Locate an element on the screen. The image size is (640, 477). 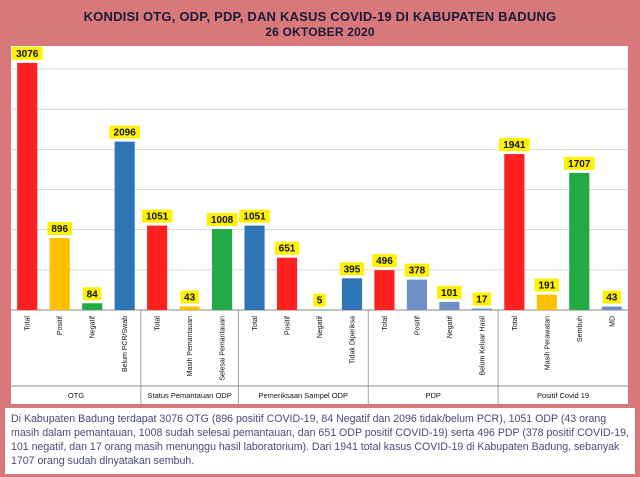
data-label: 101 is located at coordinates (449, 293).